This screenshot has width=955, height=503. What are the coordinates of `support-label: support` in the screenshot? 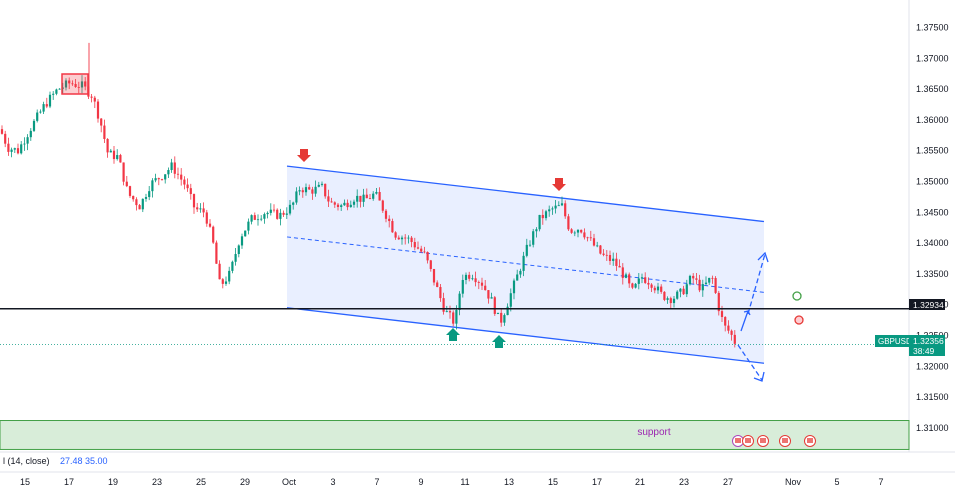 It's located at (654, 432).